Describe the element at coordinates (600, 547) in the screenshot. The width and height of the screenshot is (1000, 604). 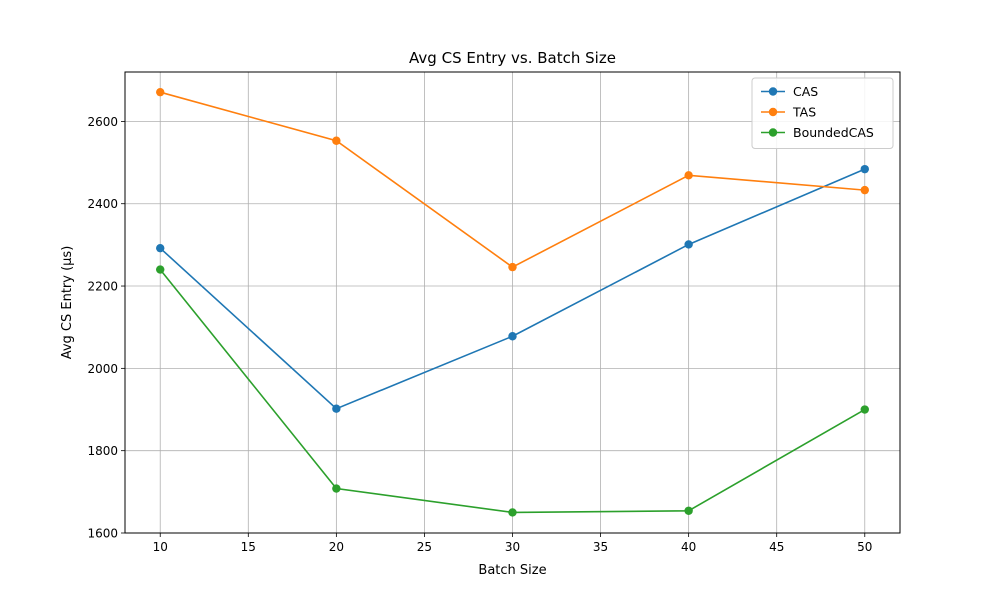
I see `x-tick-label: 35` at that location.